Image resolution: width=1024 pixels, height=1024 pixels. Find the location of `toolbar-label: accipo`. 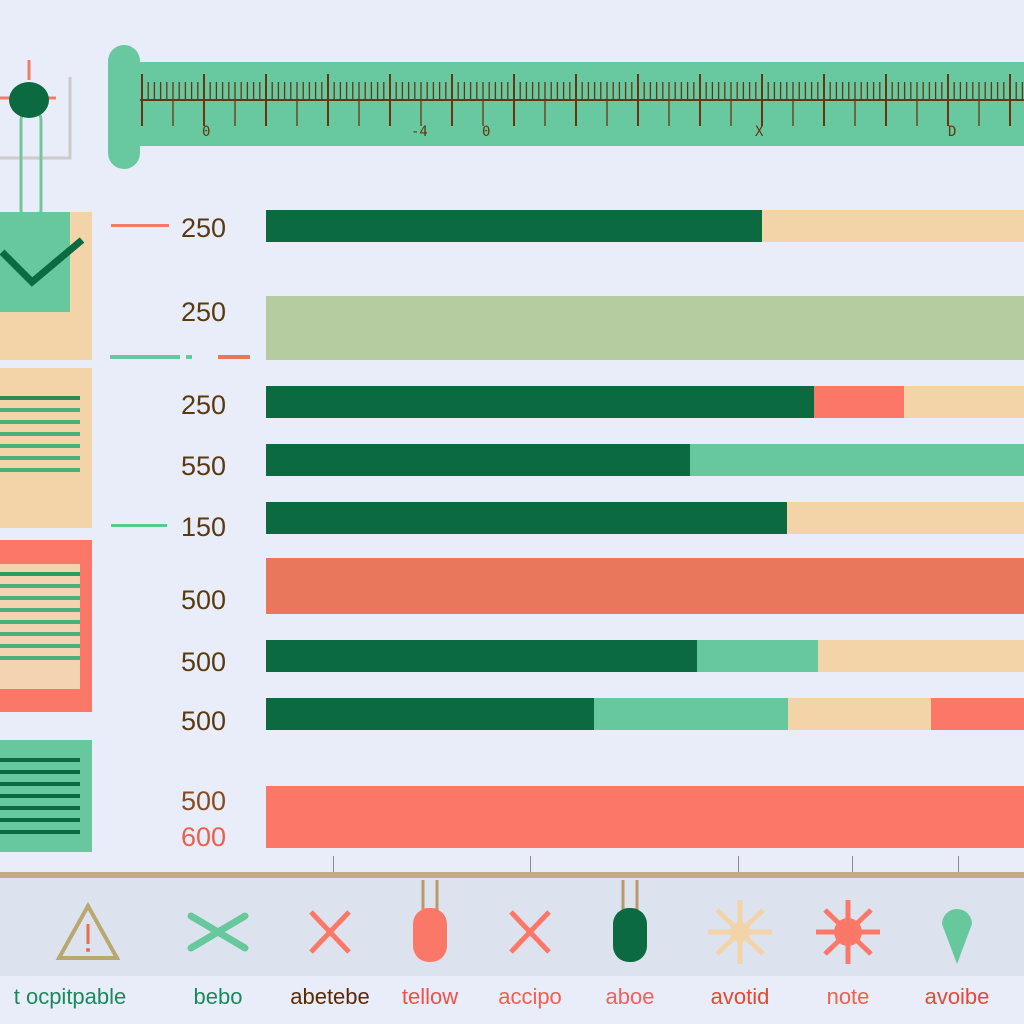

toolbar-label: accipo is located at coordinates (530, 996).